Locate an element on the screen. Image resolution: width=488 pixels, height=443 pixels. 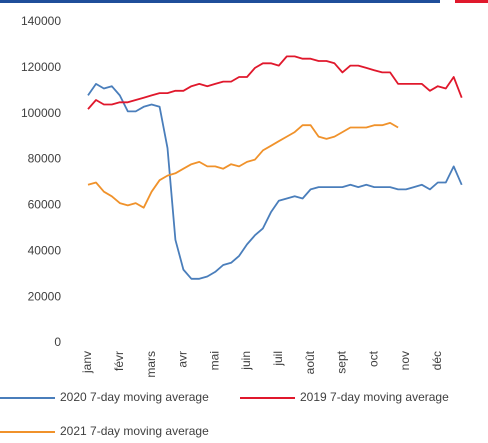
x-tick-label: juin is located at coordinates (246, 361).